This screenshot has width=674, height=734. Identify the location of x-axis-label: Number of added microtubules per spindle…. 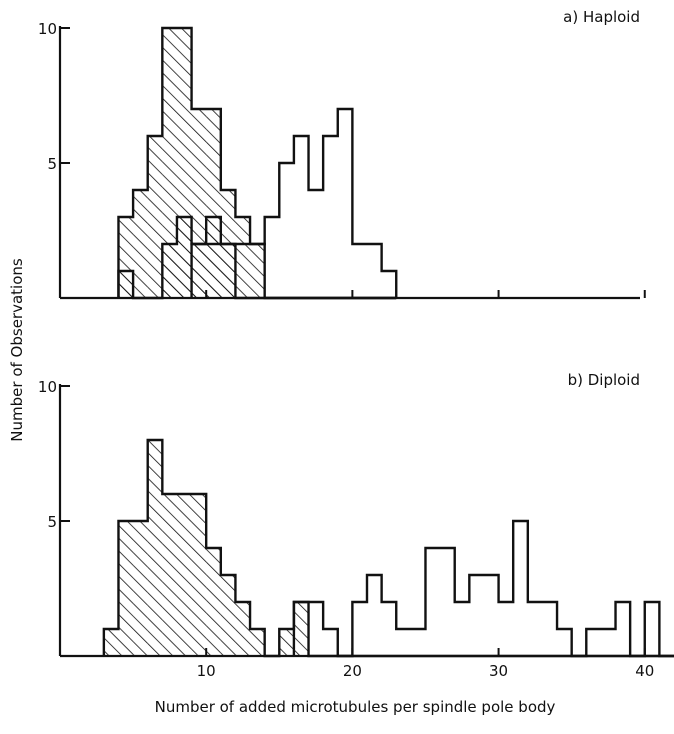
(355, 707).